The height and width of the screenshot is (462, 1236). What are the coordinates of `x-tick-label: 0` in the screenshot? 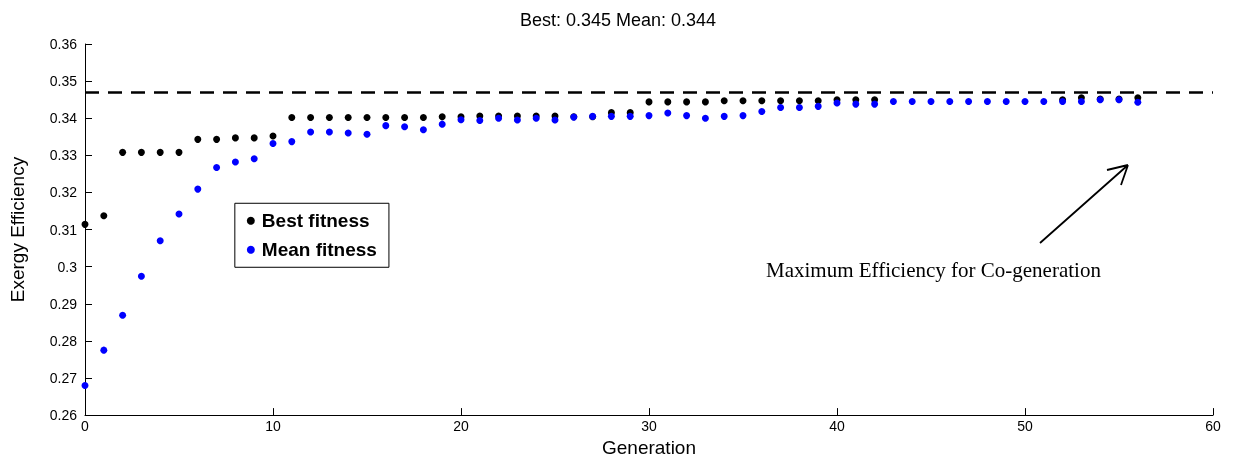 It's located at (85, 426).